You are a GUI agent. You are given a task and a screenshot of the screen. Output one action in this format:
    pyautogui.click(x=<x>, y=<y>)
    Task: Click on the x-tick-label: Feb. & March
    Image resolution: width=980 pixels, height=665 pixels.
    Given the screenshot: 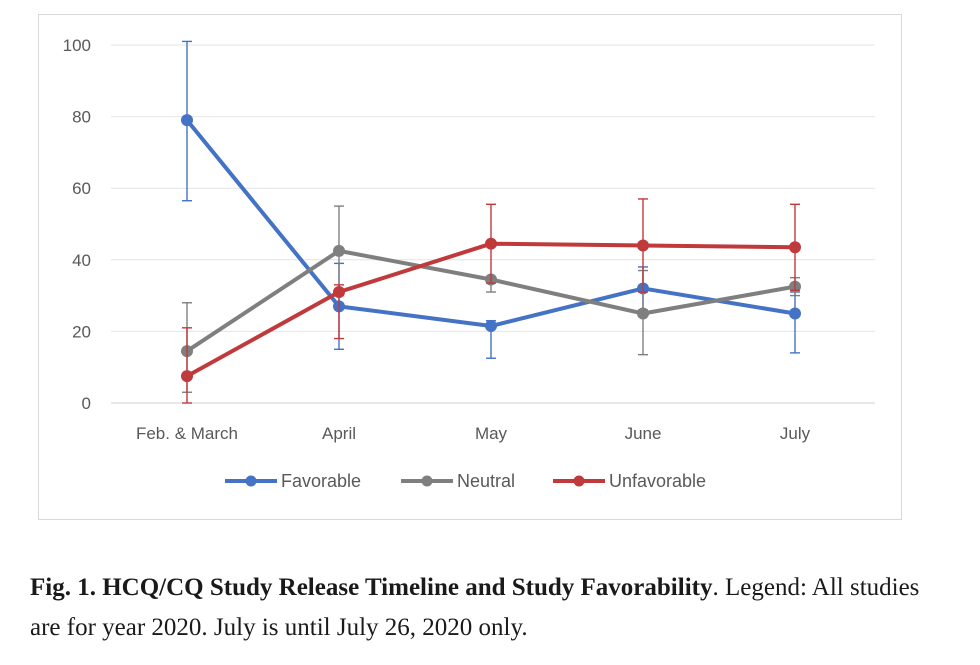 What is the action you would take?
    pyautogui.click(x=187, y=433)
    